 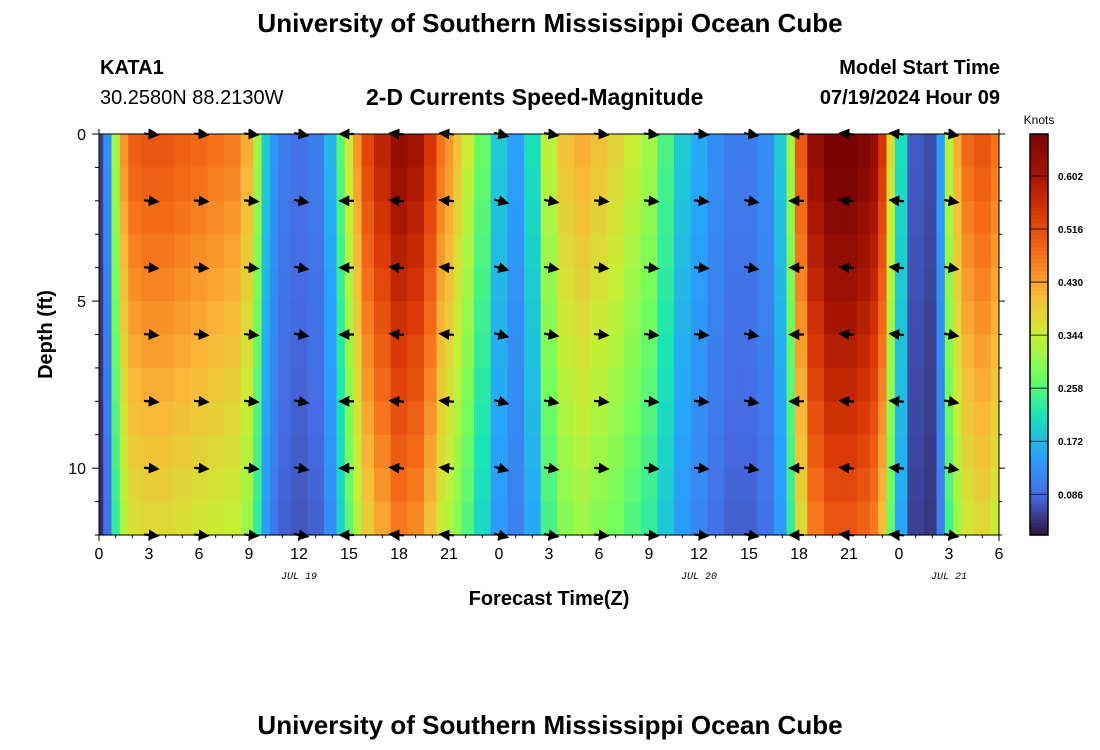 I want to click on colorbar: Knots 0.086 0.172 0.258 0.344 0.430 0.516 0.602, so click(x=1053, y=324).